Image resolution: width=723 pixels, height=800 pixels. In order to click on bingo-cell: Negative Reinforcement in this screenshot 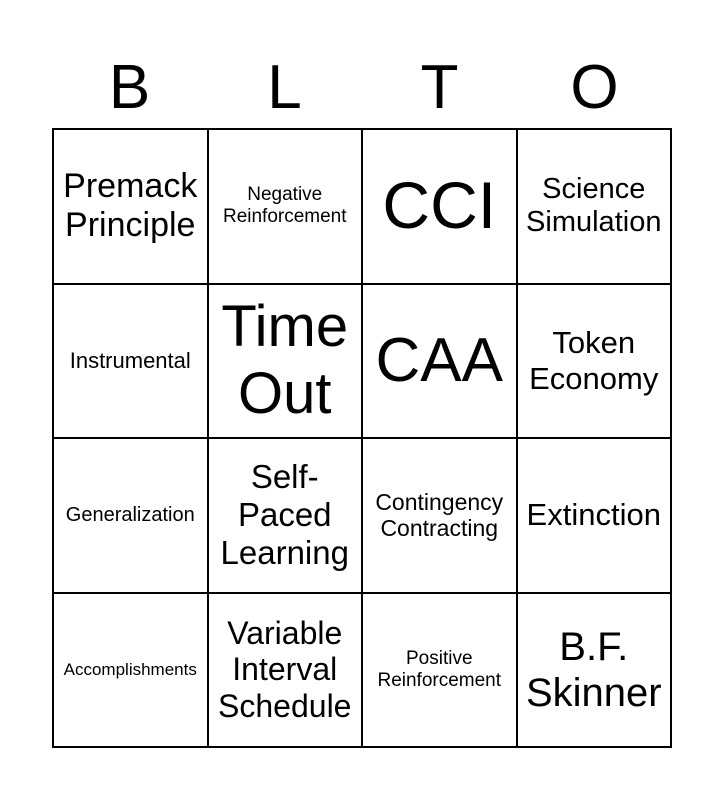, I will do `click(284, 206)`.